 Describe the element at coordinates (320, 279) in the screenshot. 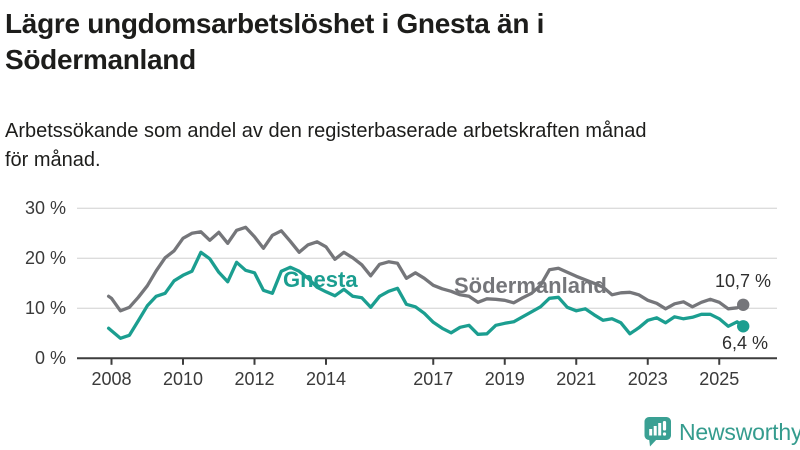

I see `series-label-gnesta: Gnesta` at that location.